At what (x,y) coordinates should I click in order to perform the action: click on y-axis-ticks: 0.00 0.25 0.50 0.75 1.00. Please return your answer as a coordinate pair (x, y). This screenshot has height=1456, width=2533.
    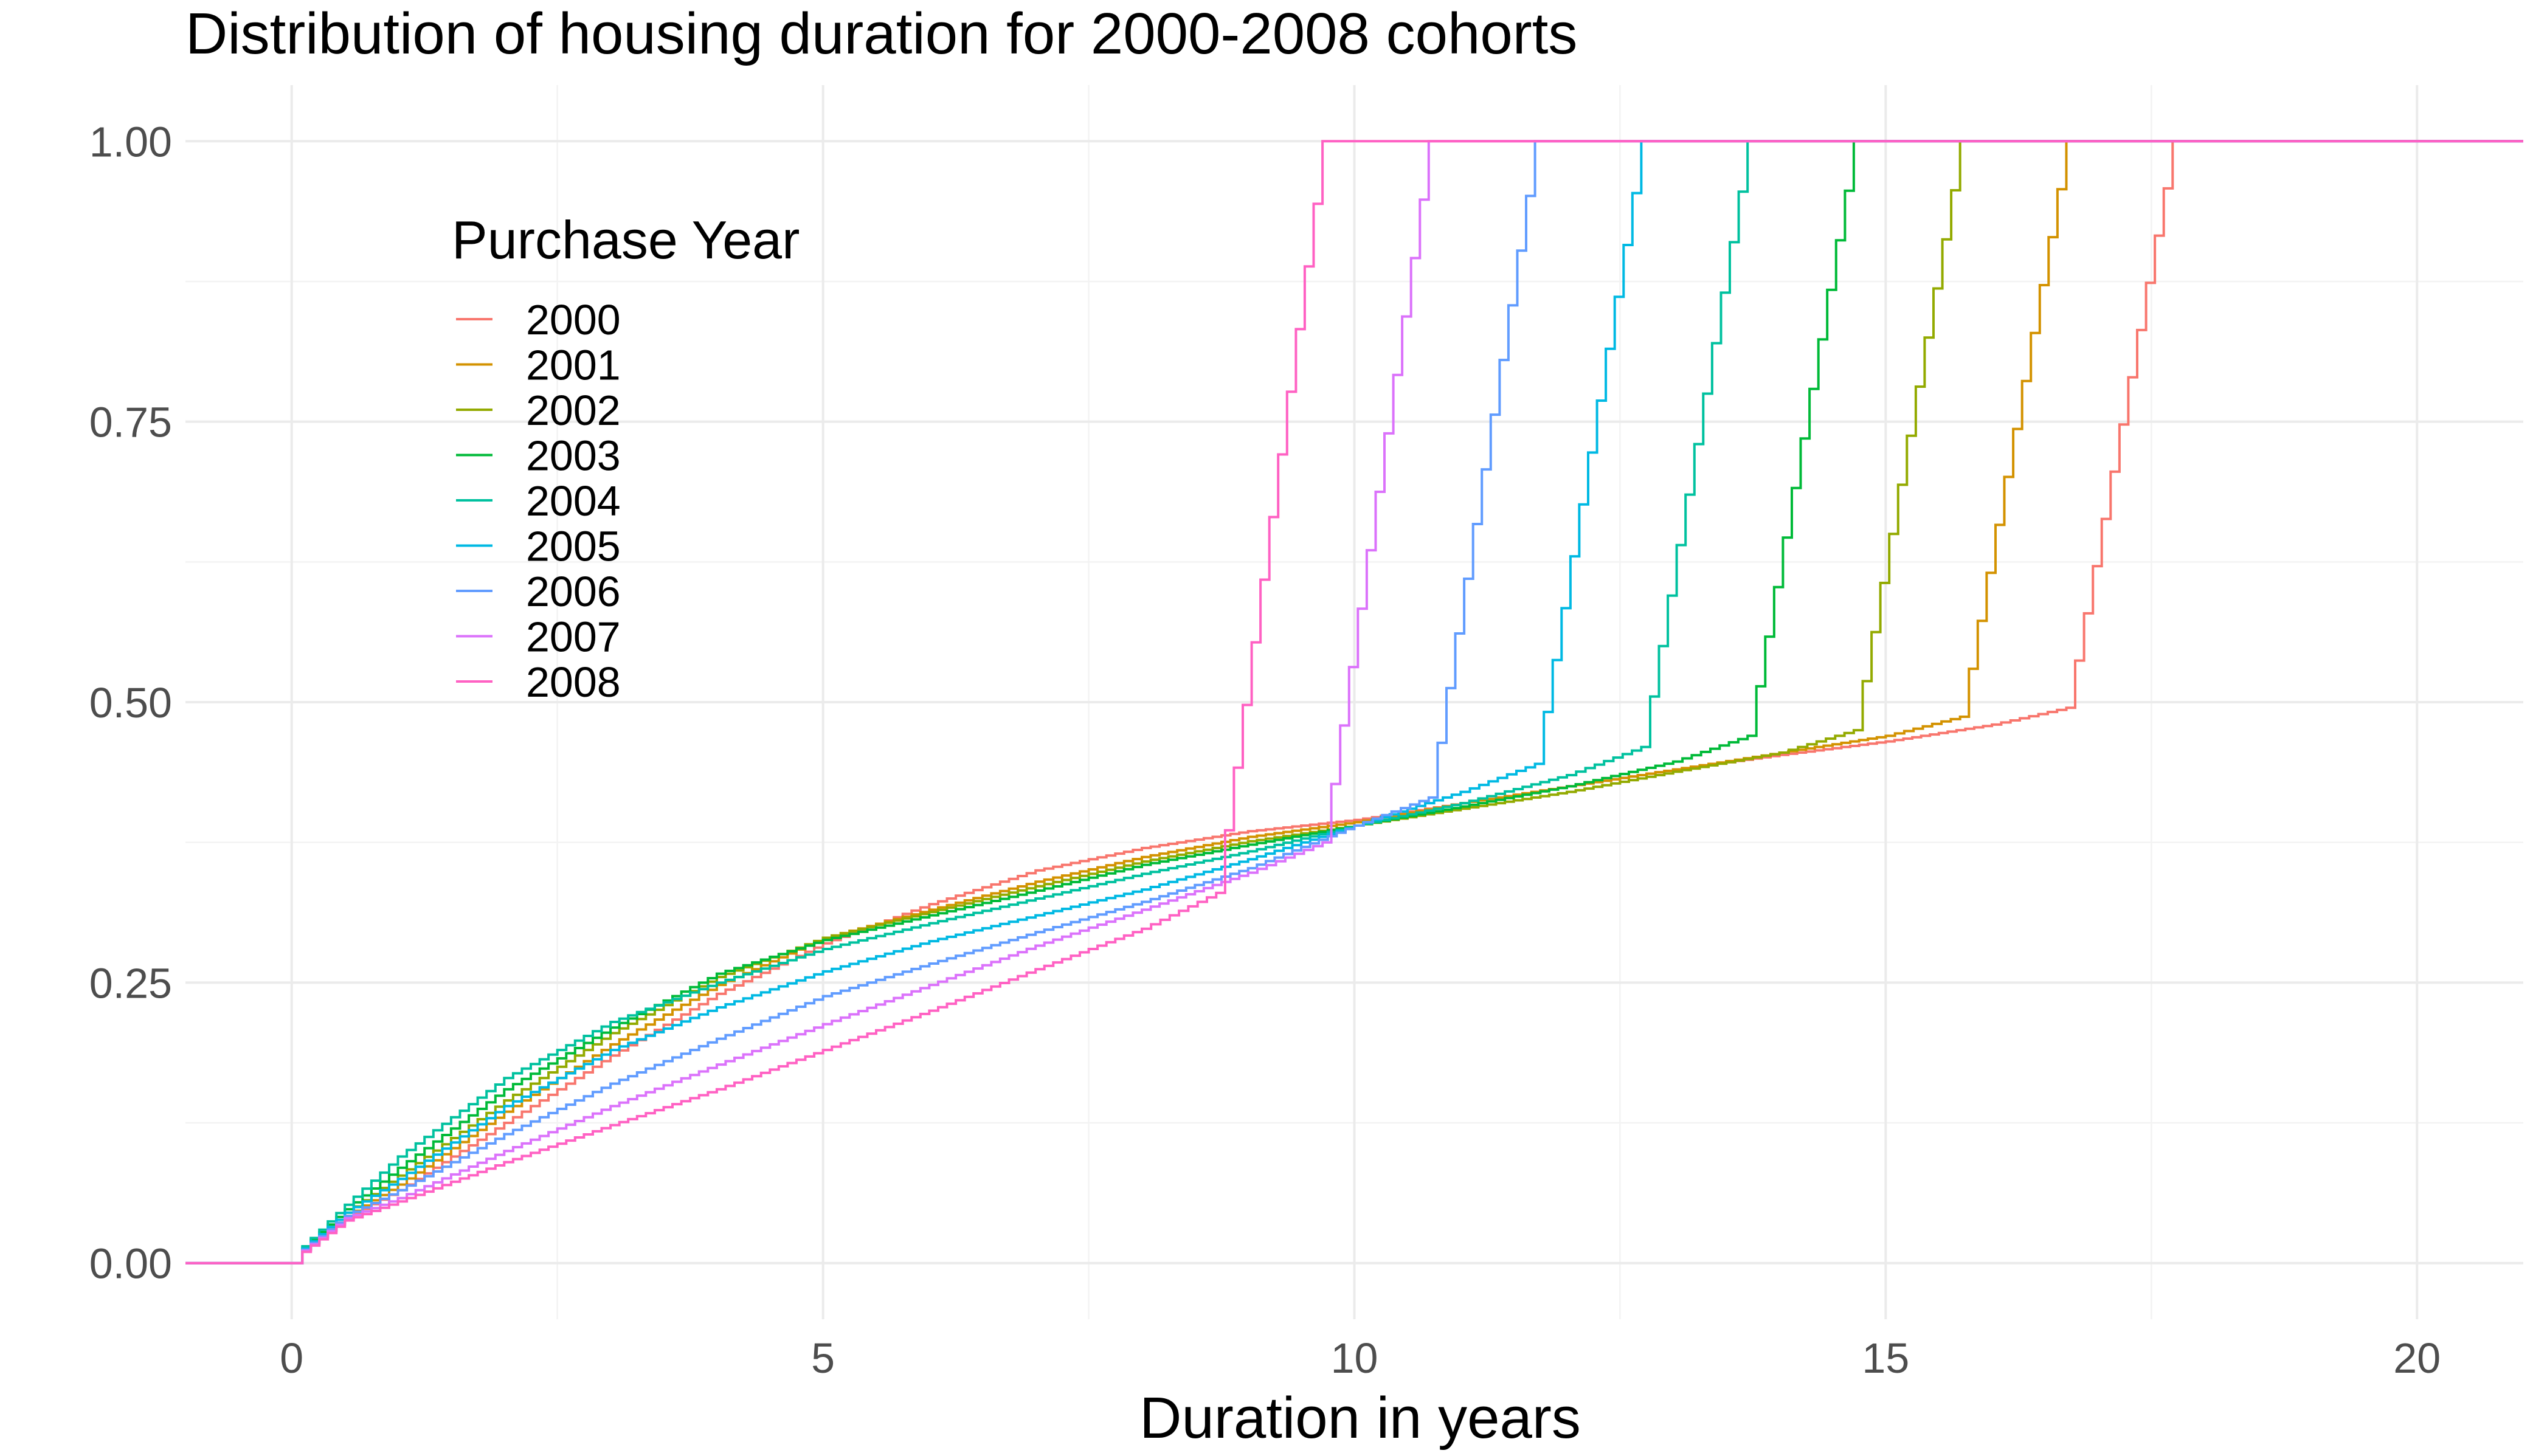
    Looking at the image, I should click on (130, 702).